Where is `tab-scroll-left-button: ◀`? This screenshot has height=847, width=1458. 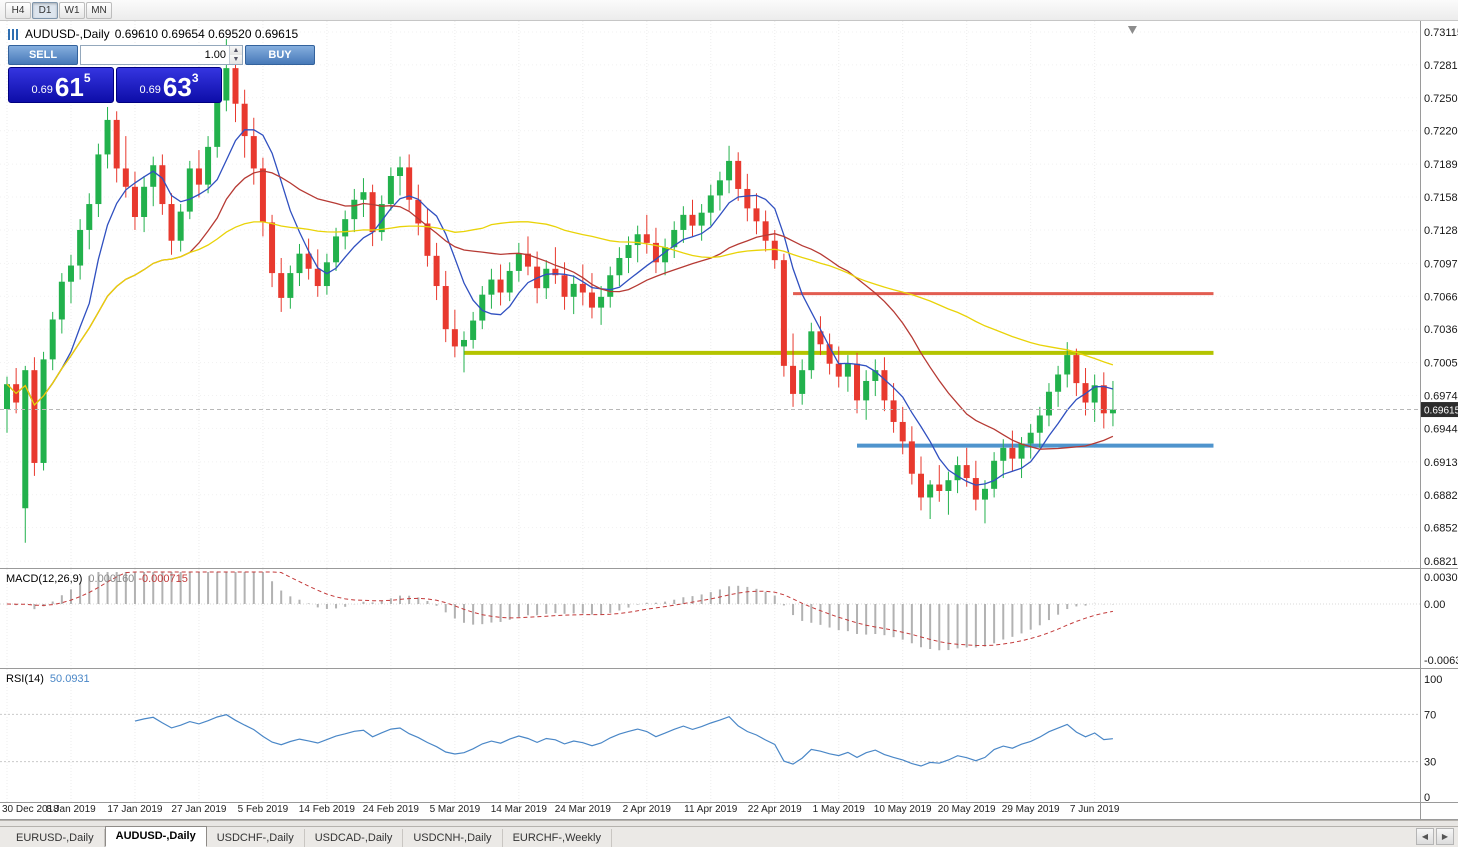 tab-scroll-left-button: ◀ is located at coordinates (1425, 836).